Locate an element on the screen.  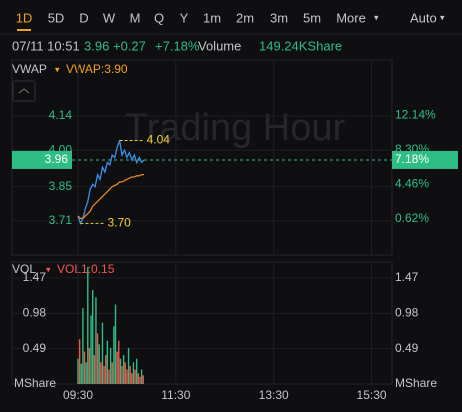
tab: 3m is located at coordinates (279, 17).